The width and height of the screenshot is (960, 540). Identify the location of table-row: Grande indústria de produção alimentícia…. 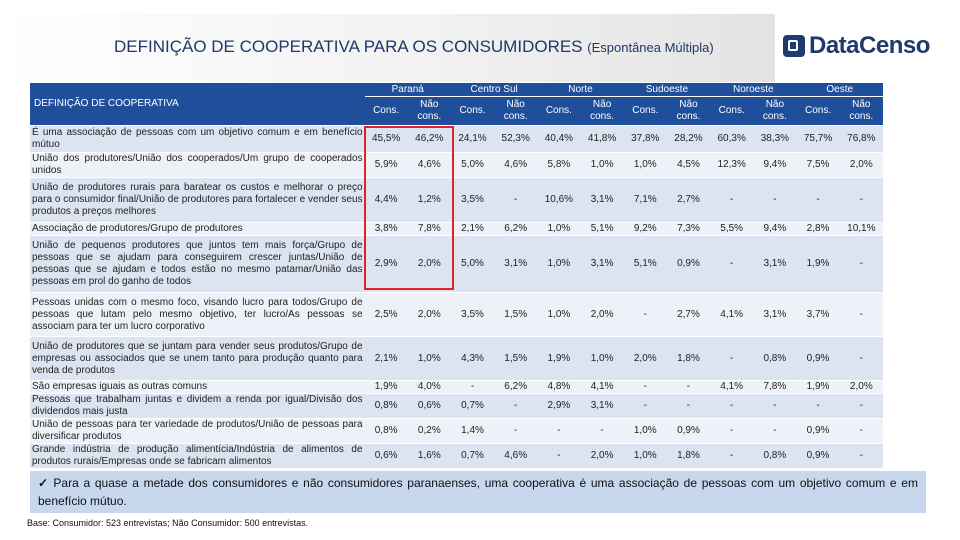
(456, 456).